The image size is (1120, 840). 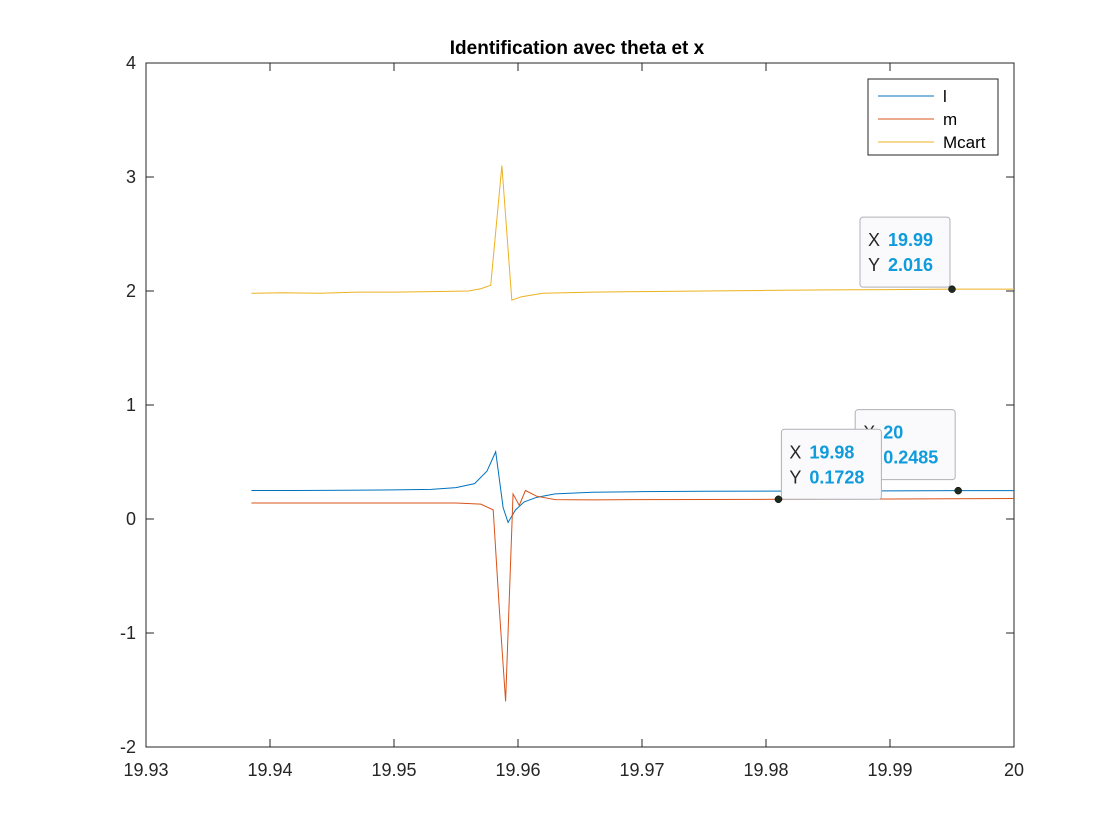 I want to click on datatip-x-value: 19.98, so click(x=831, y=452).